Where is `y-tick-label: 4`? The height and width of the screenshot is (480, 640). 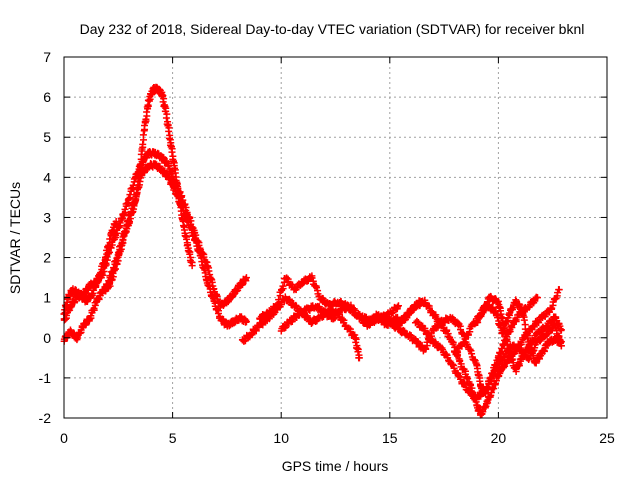 y-tick-label: 4 is located at coordinates (47, 177).